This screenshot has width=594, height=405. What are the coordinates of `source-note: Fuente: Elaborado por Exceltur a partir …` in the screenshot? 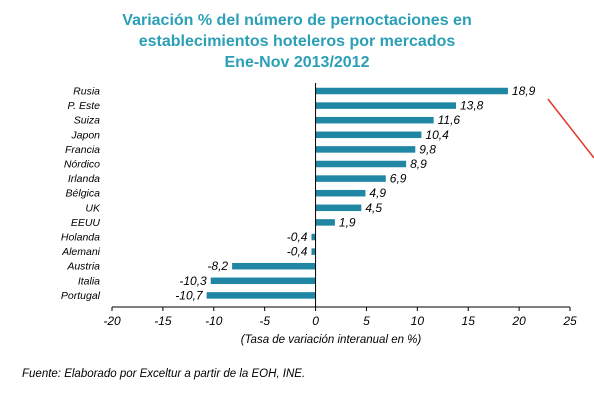 It's located at (164, 374).